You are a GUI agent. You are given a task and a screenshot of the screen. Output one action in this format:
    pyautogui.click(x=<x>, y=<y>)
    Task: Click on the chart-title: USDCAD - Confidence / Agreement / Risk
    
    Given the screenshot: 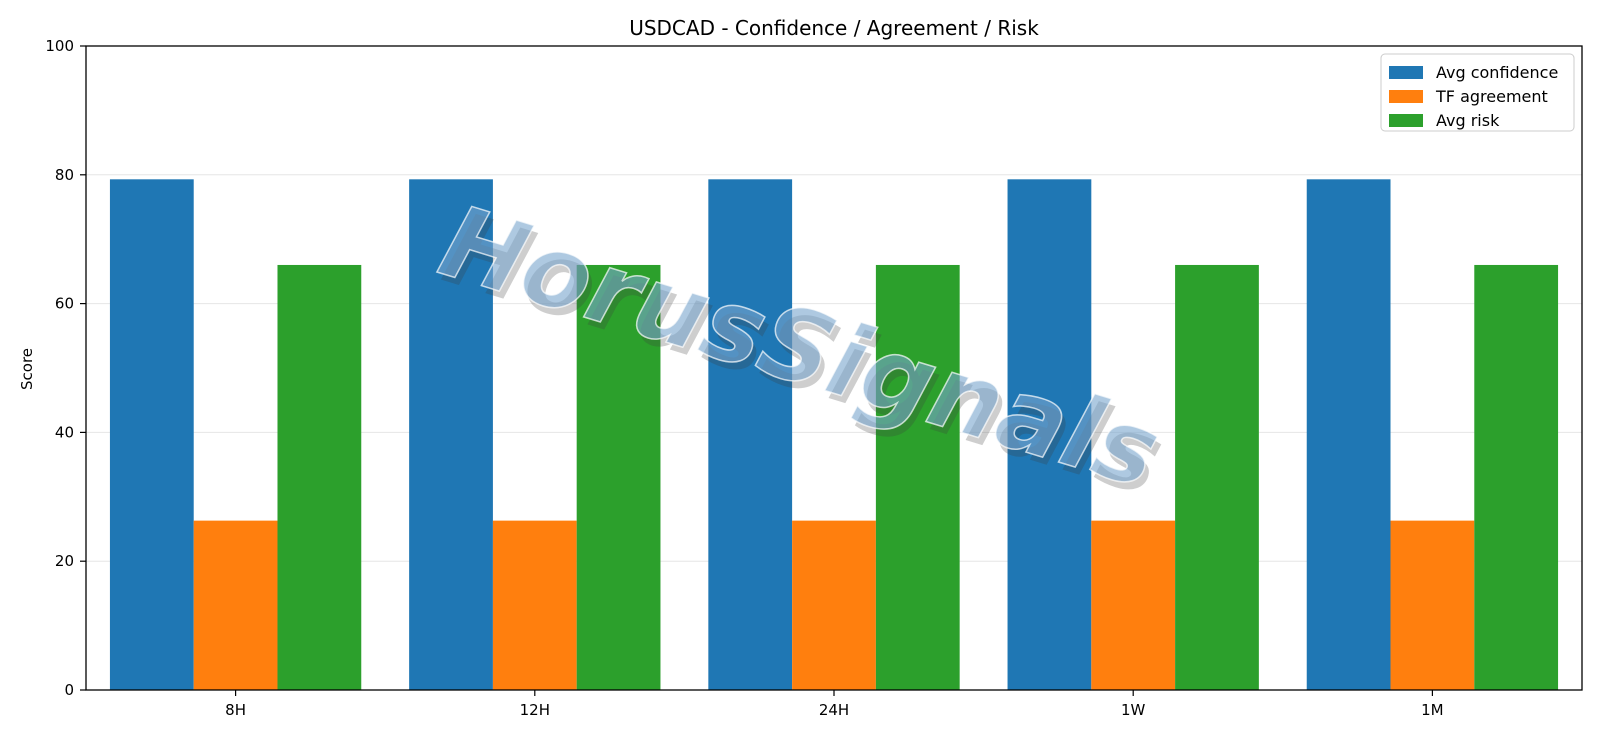 What is the action you would take?
    pyautogui.click(x=834, y=28)
    